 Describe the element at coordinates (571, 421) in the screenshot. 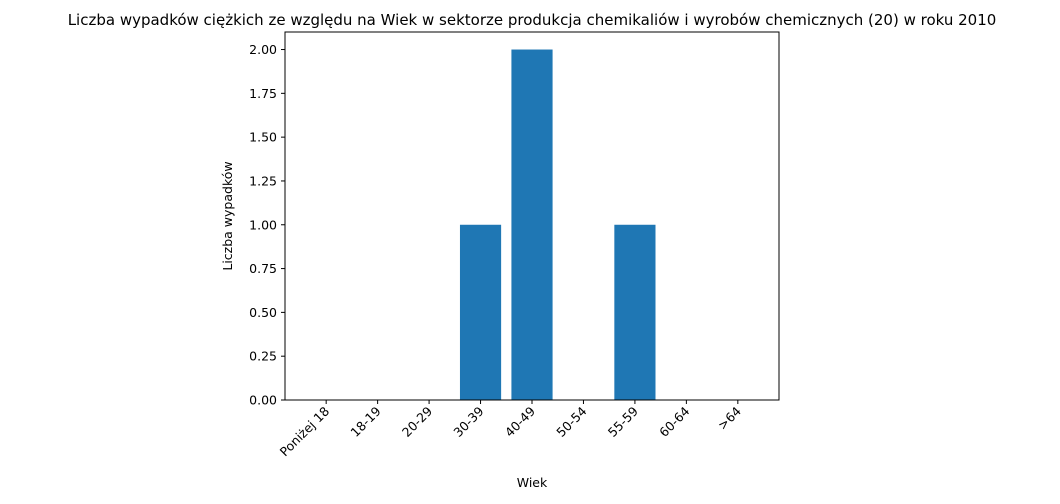

I see `x-tick-label: 50-54` at that location.